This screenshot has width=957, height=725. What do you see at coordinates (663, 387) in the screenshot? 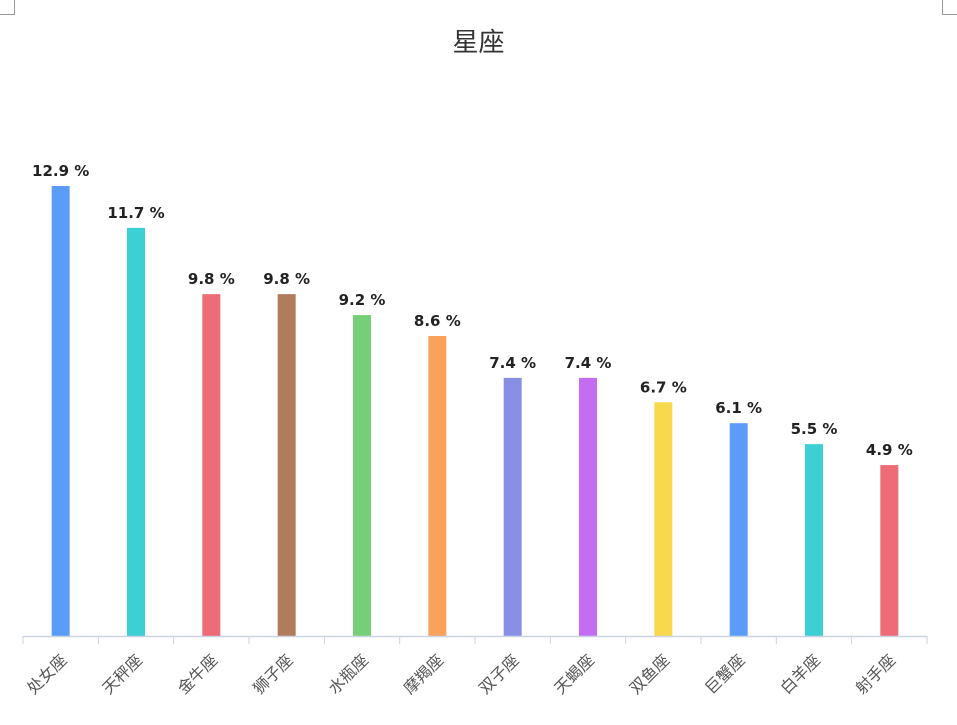
I see `data-label: 6.7 %` at bounding box center [663, 387].